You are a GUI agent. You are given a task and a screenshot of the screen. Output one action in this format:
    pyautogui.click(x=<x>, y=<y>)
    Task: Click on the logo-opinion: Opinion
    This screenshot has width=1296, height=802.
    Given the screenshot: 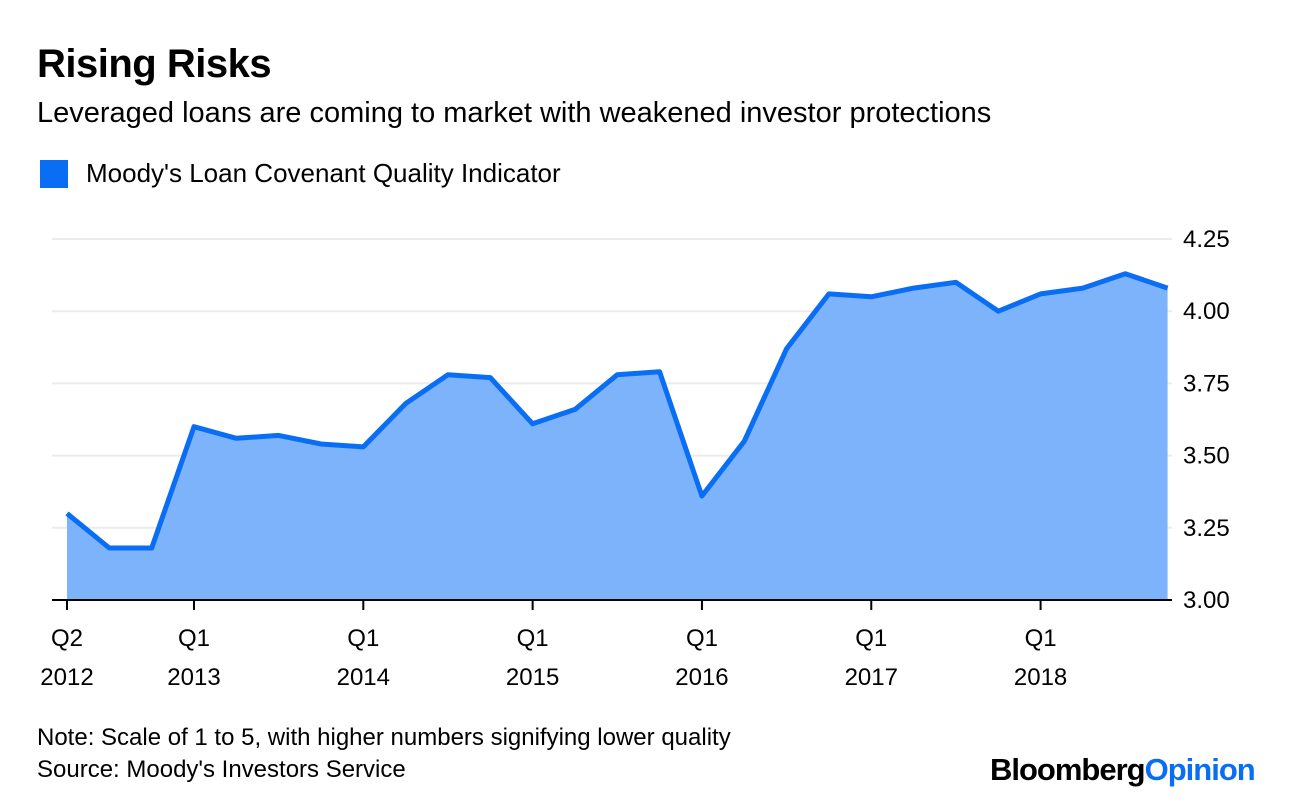 What is the action you would take?
    pyautogui.click(x=1200, y=769)
    